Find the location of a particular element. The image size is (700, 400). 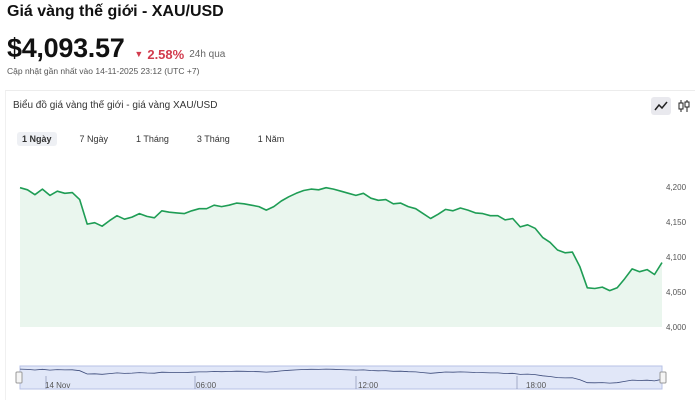

y-tick-label: 4,100 is located at coordinates (676, 257).